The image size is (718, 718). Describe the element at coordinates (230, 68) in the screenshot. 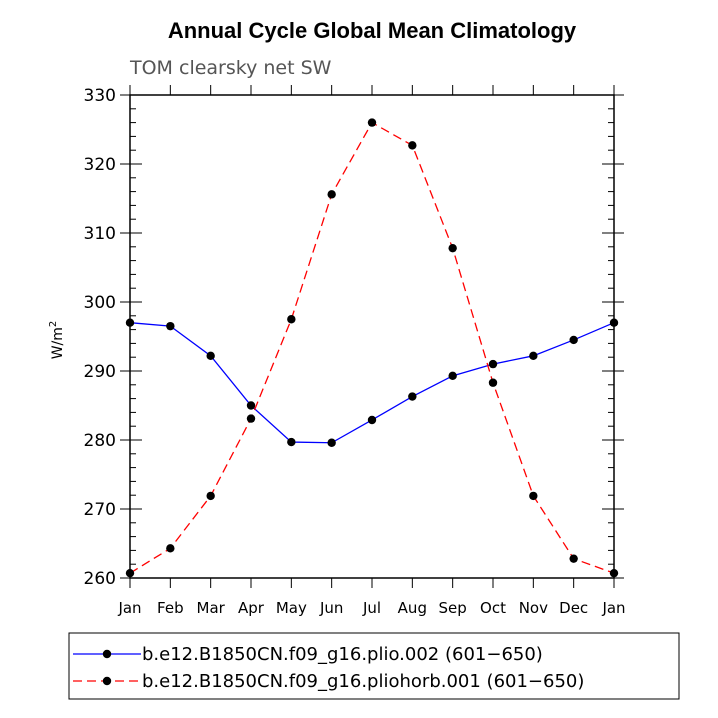

I see `chart-subtitle: TOM clearsky net SW` at that location.